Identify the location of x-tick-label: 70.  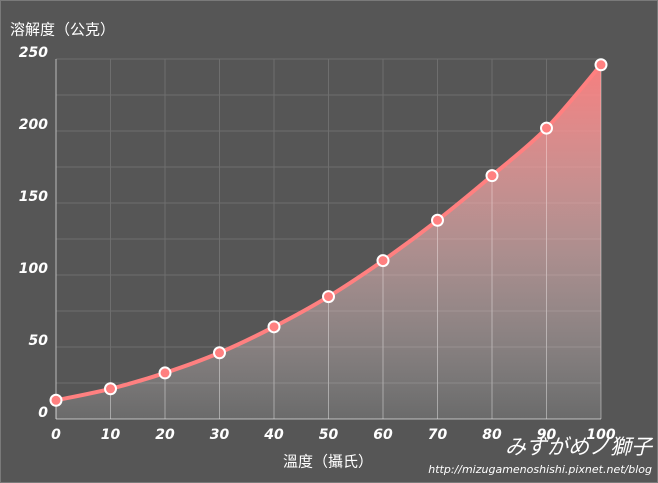
(438, 435).